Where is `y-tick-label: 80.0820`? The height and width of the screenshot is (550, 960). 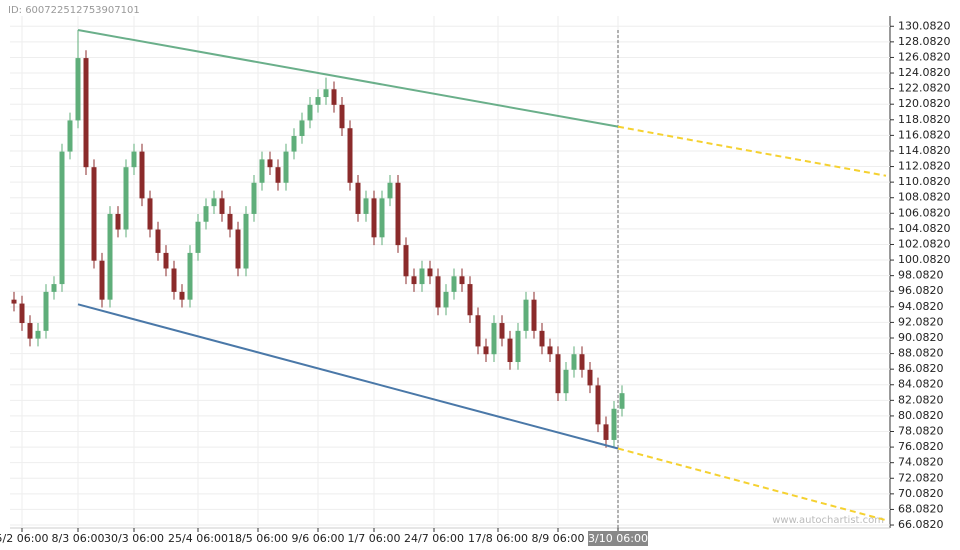
y-tick-label: 80.0820 is located at coordinates (921, 415).